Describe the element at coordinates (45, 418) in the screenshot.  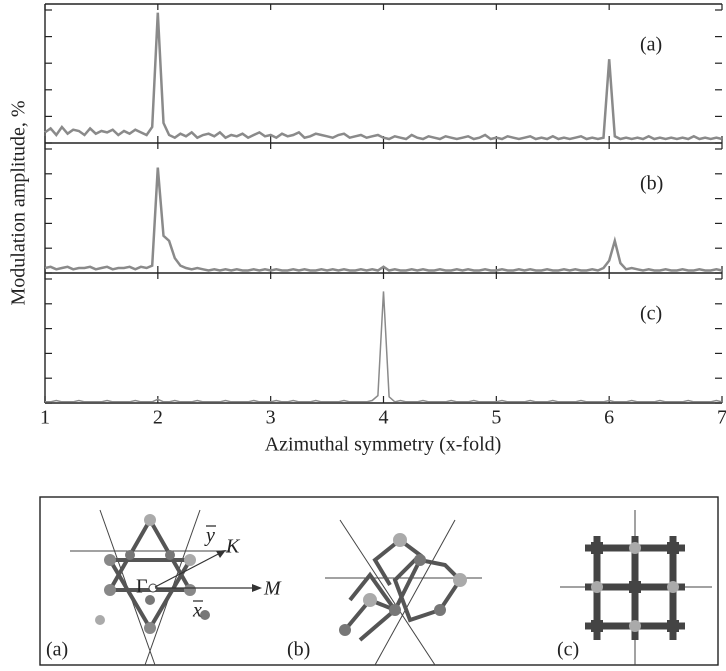
I see `x-tick-label: 1` at that location.